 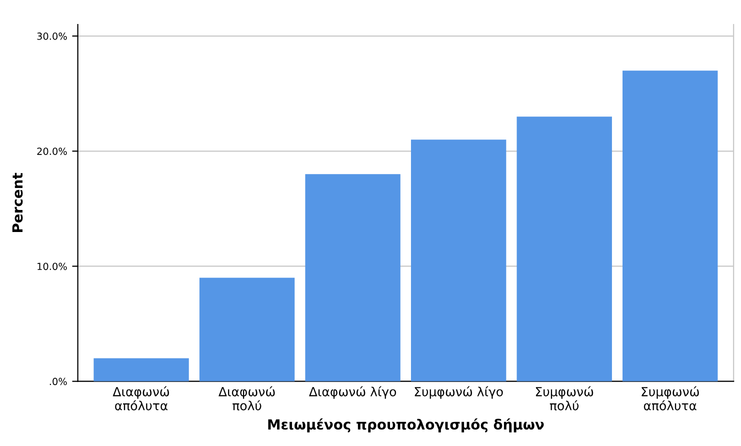 I want to click on x-tick-label: Διαφωνώ απόλυτα, so click(x=141, y=398).